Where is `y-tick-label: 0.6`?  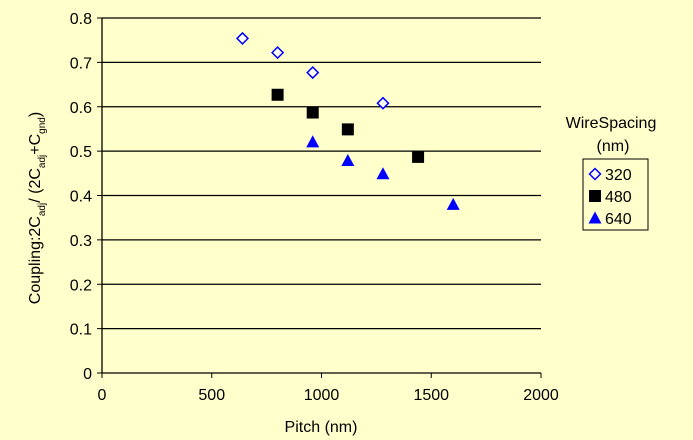 y-tick-label: 0.6 is located at coordinates (81, 108).